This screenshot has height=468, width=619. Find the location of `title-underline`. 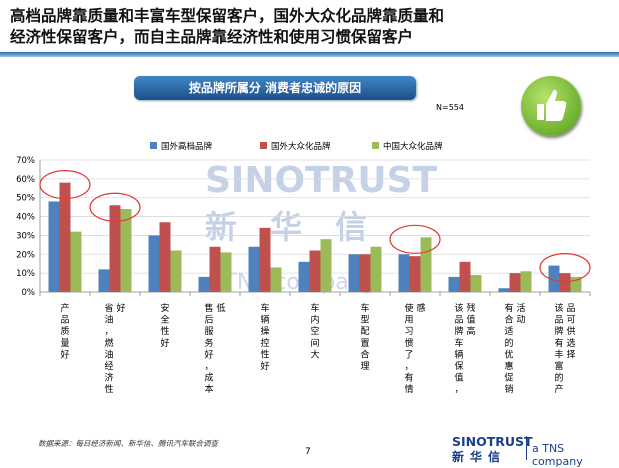

title-underline is located at coordinates (309, 54).